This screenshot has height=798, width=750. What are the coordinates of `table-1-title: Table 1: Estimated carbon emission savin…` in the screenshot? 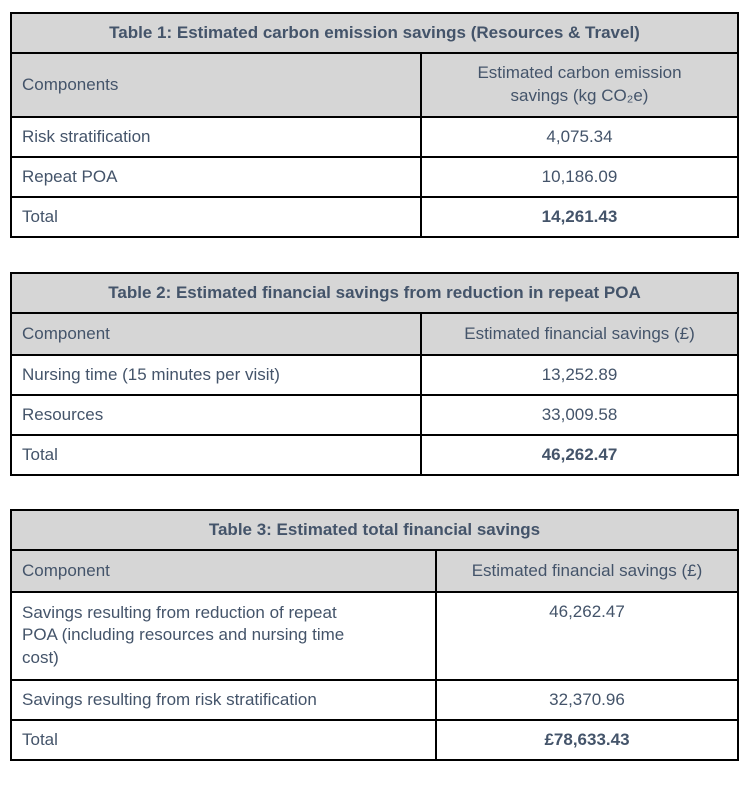 It's located at (374, 33).